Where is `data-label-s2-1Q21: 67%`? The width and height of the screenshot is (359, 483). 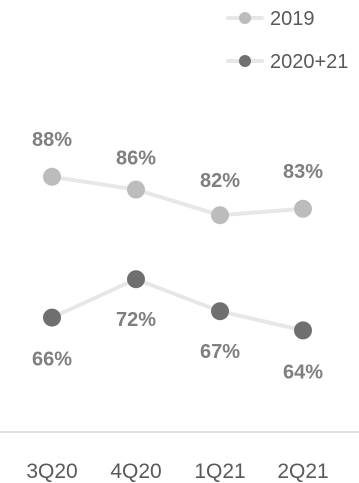 data-label-s2-1Q21: 67% is located at coordinates (220, 352).